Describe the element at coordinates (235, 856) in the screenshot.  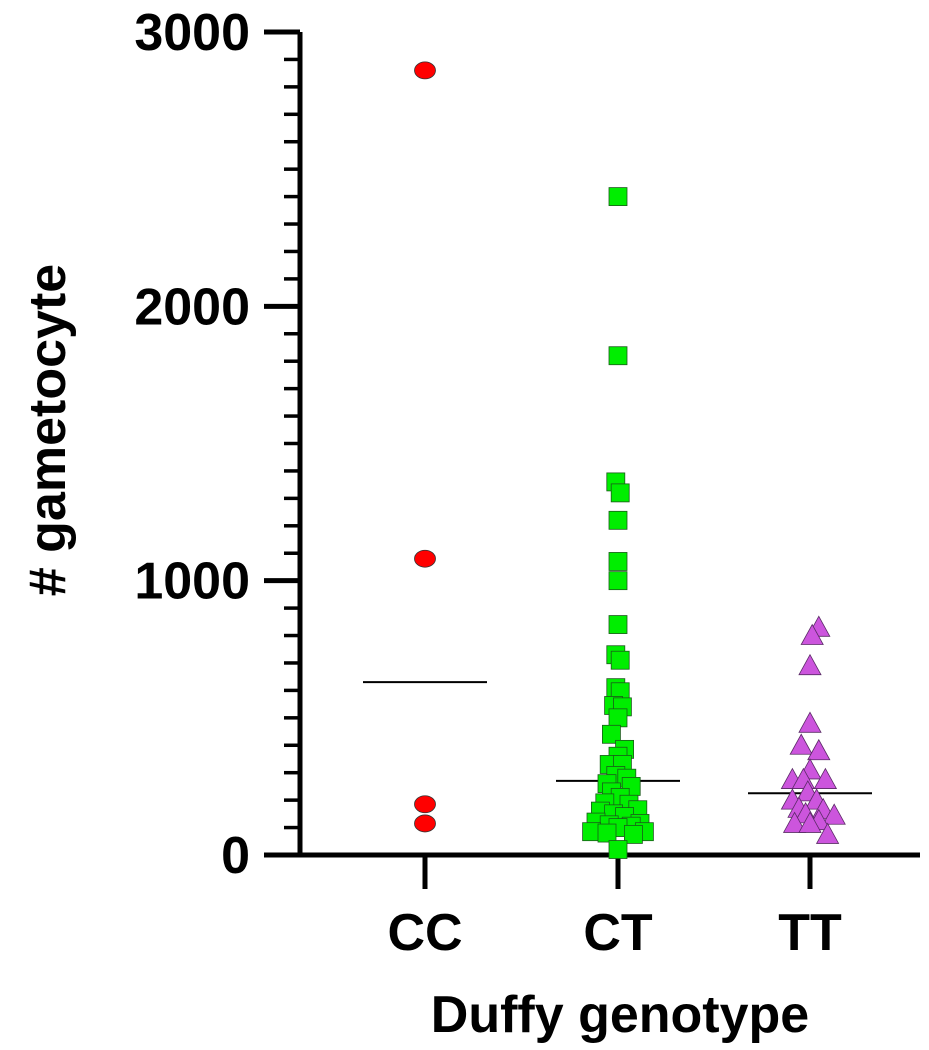
I see `y-tick-label: 0` at that location.